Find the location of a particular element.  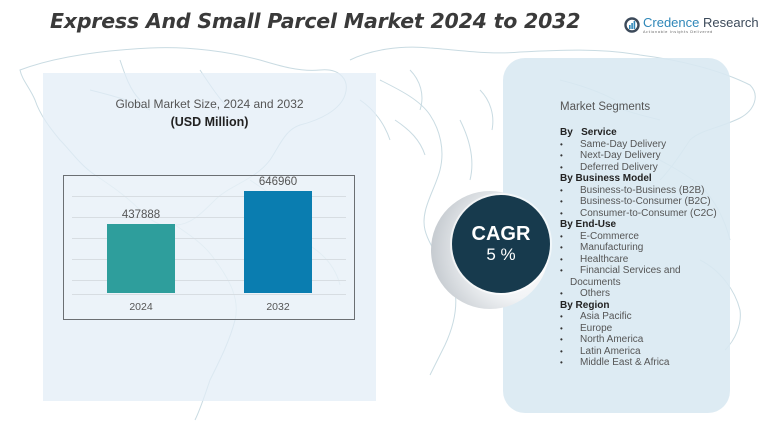

segment-item: • Same-Day Delivery is located at coordinates (638, 145).